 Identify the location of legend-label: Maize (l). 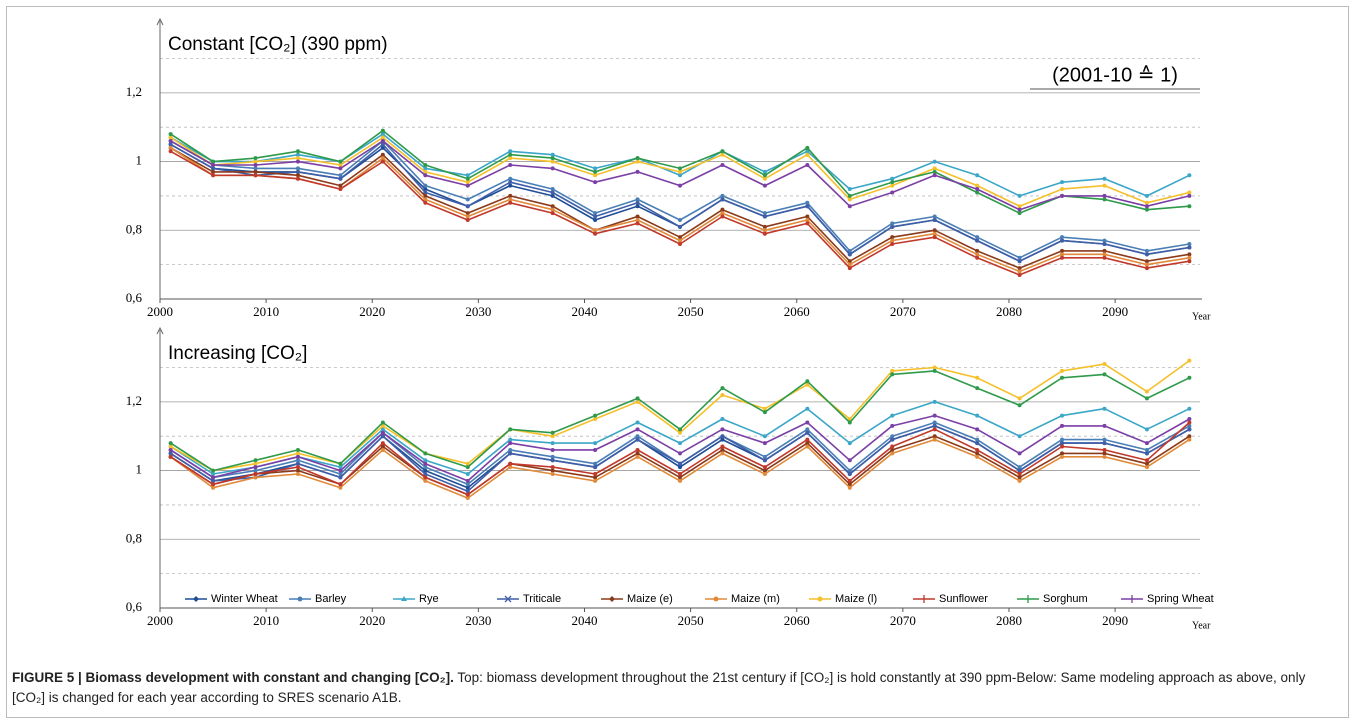
(856, 599).